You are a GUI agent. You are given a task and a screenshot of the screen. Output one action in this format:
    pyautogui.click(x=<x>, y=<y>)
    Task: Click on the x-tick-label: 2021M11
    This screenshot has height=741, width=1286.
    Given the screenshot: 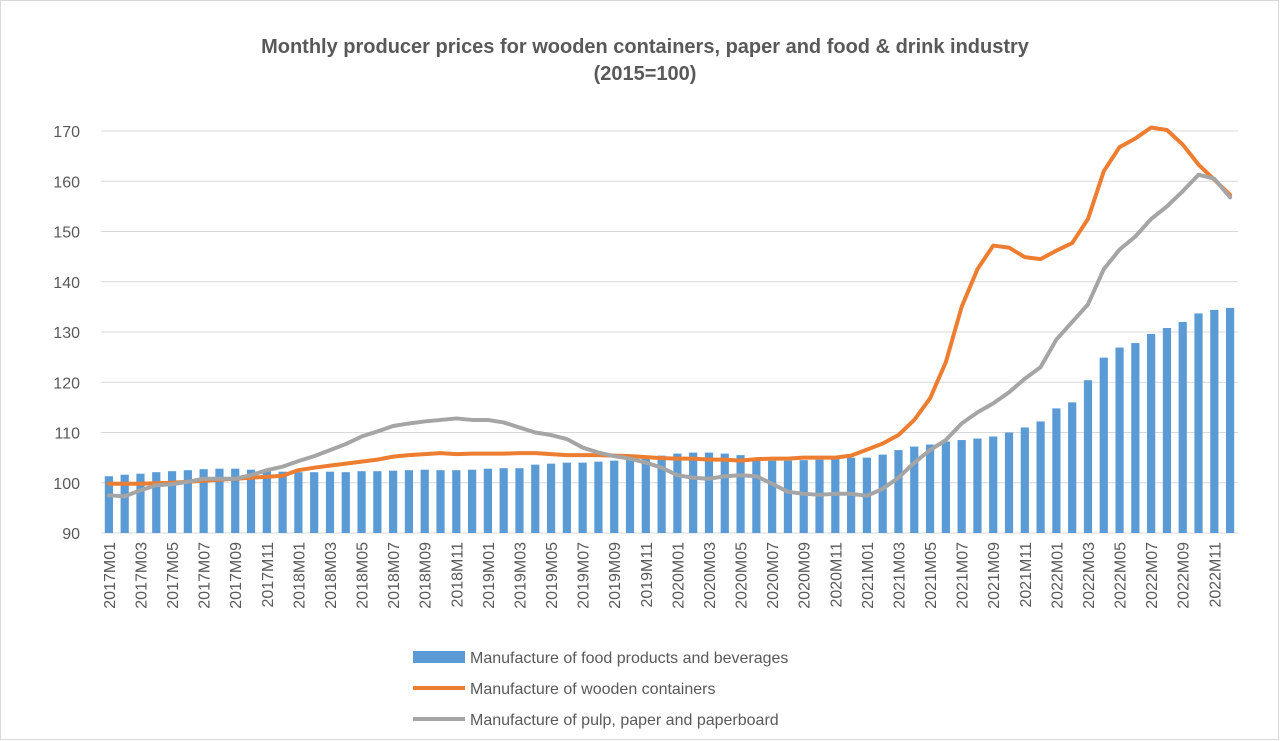 What is the action you would take?
    pyautogui.click(x=1026, y=575)
    